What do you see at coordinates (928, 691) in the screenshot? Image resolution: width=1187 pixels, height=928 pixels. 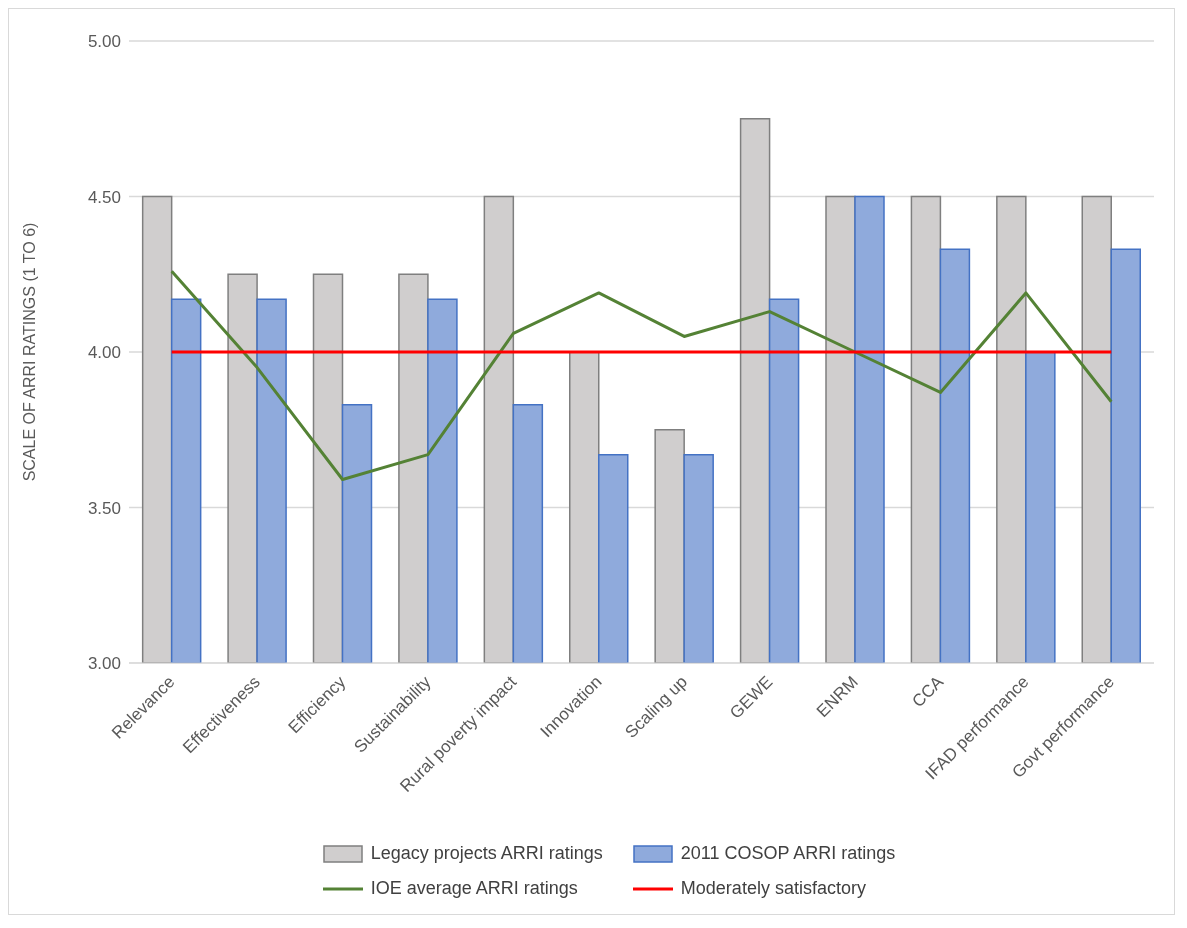 I see `x-tick-label: CCA` at bounding box center [928, 691].